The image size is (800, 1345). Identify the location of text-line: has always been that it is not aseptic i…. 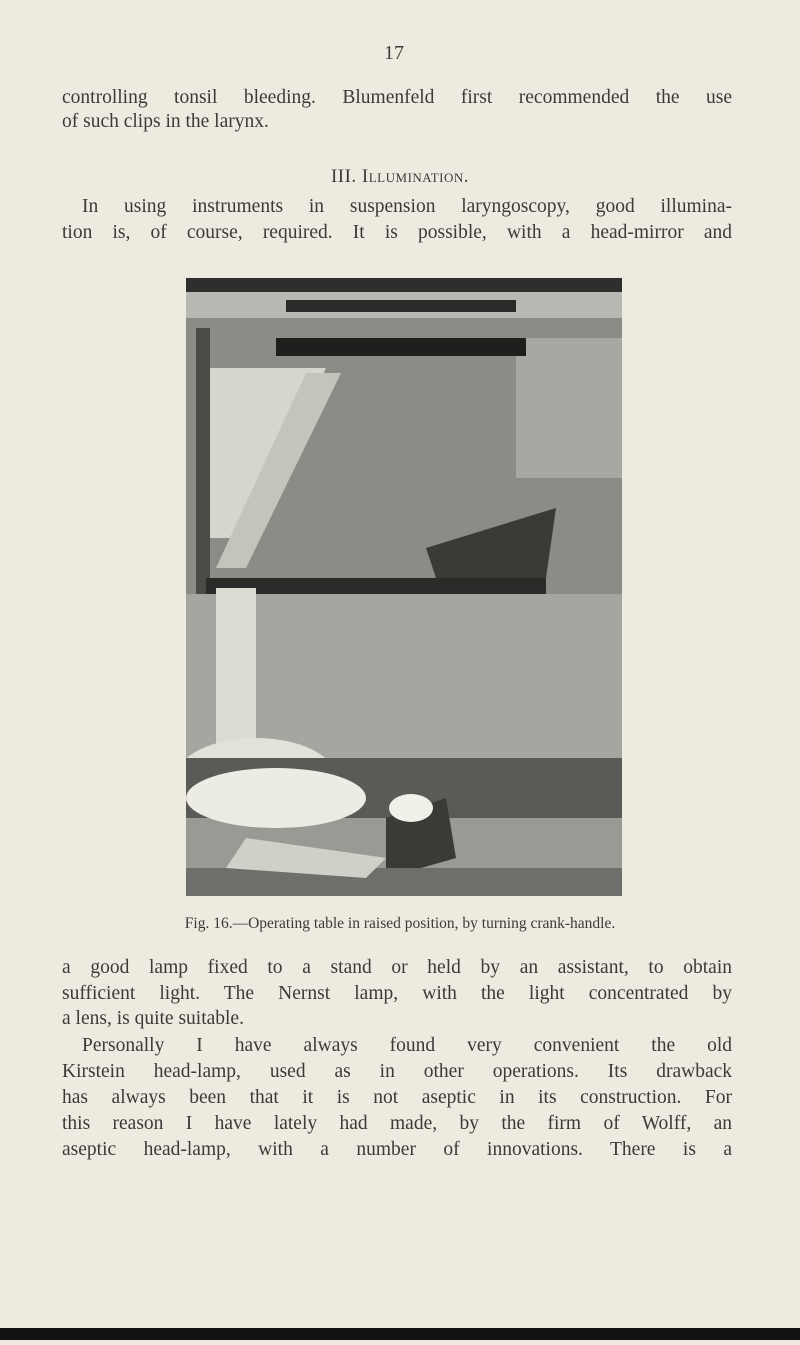
(397, 1097).